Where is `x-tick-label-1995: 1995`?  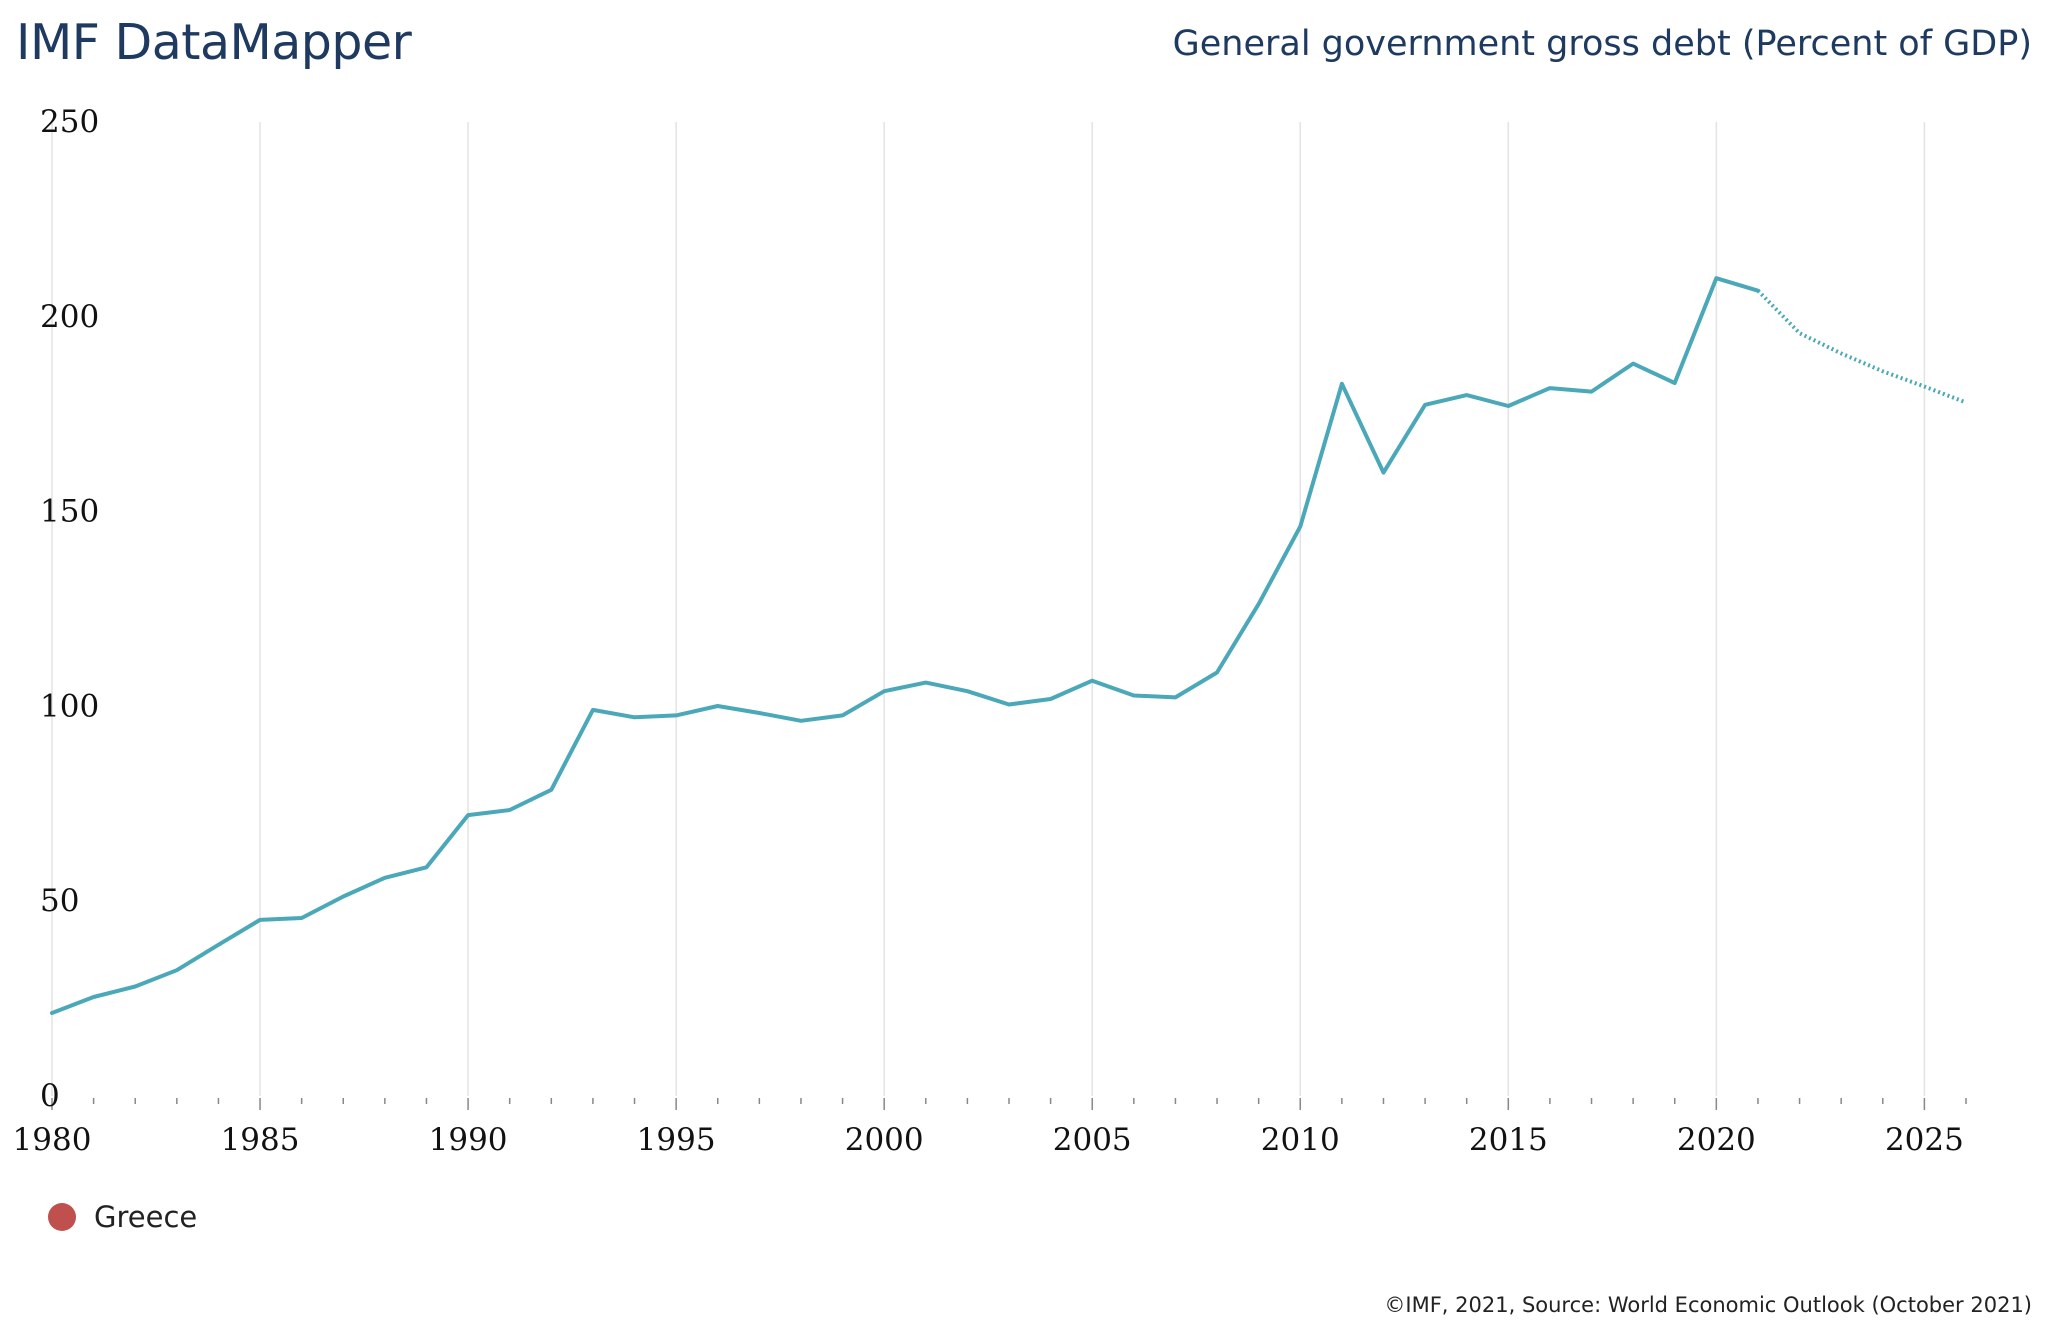
x-tick-label-1995: 1995 is located at coordinates (676, 1140).